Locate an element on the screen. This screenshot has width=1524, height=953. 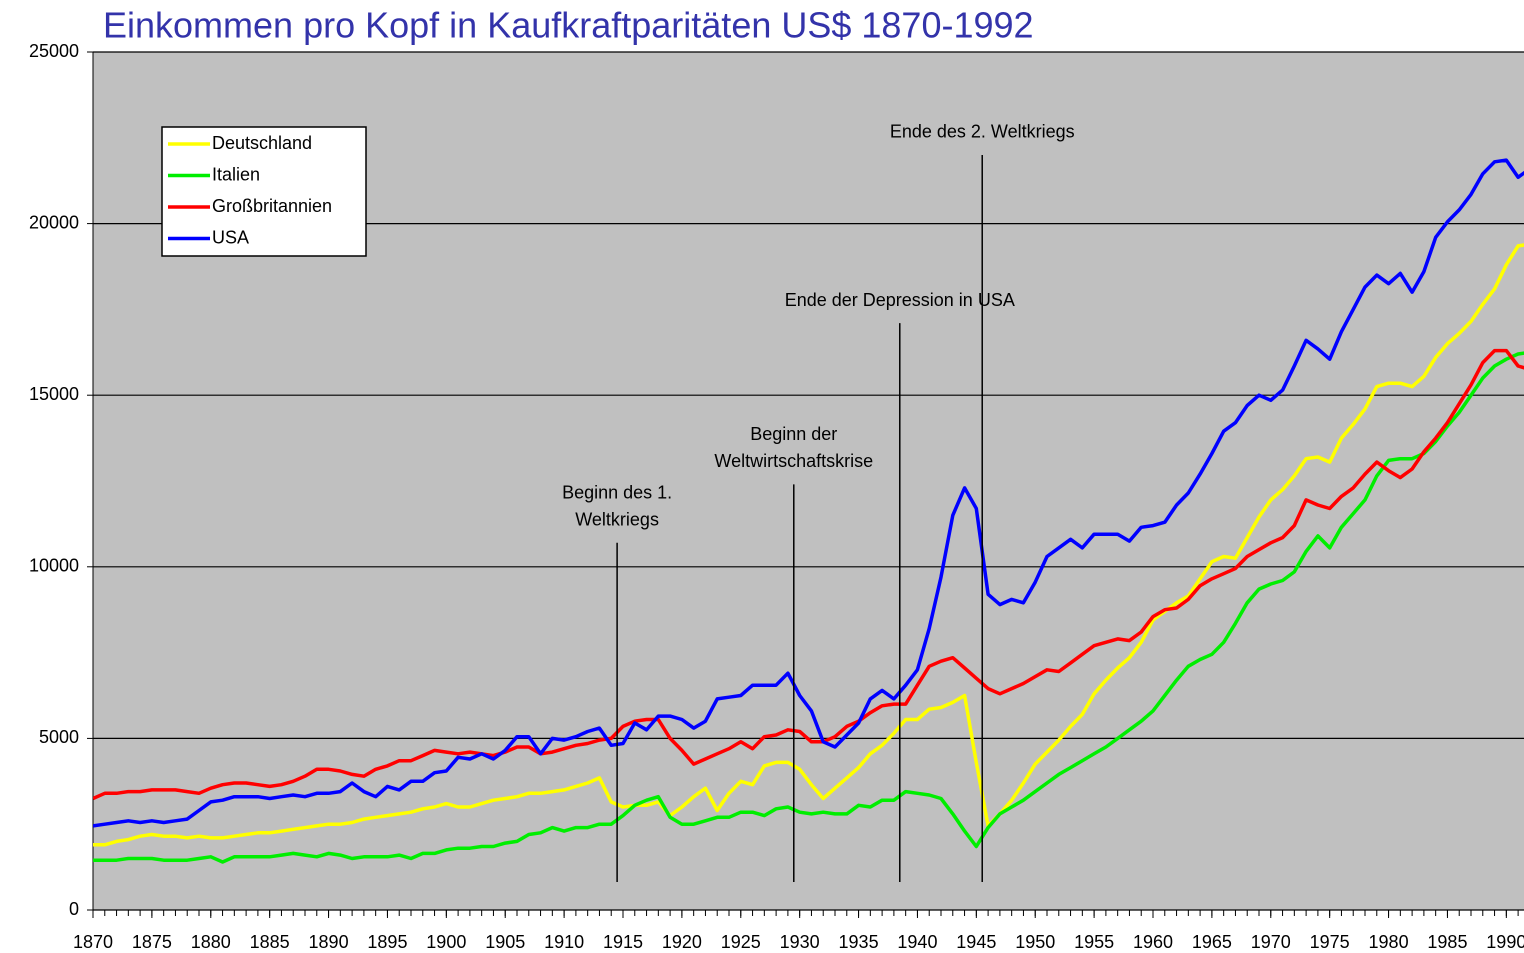
y-tick-label: 25000 is located at coordinates (54, 51).